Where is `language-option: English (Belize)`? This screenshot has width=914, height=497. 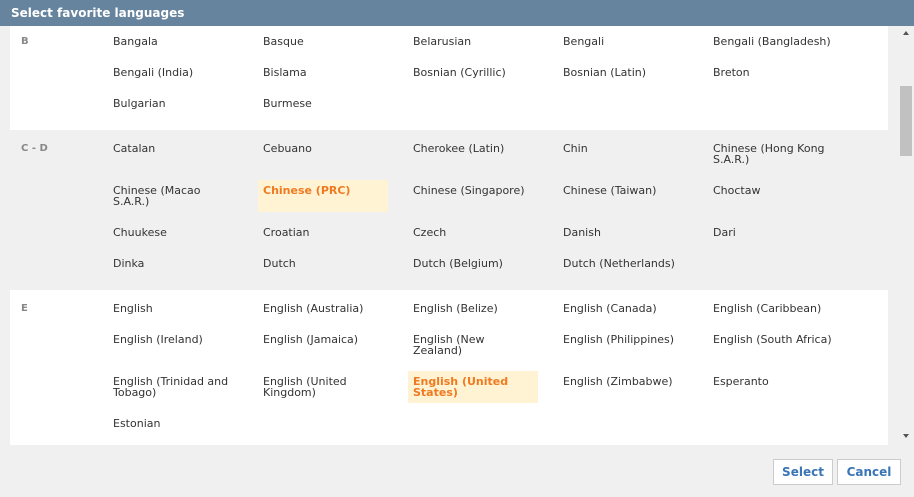 language-option: English (Belize) is located at coordinates (455, 308).